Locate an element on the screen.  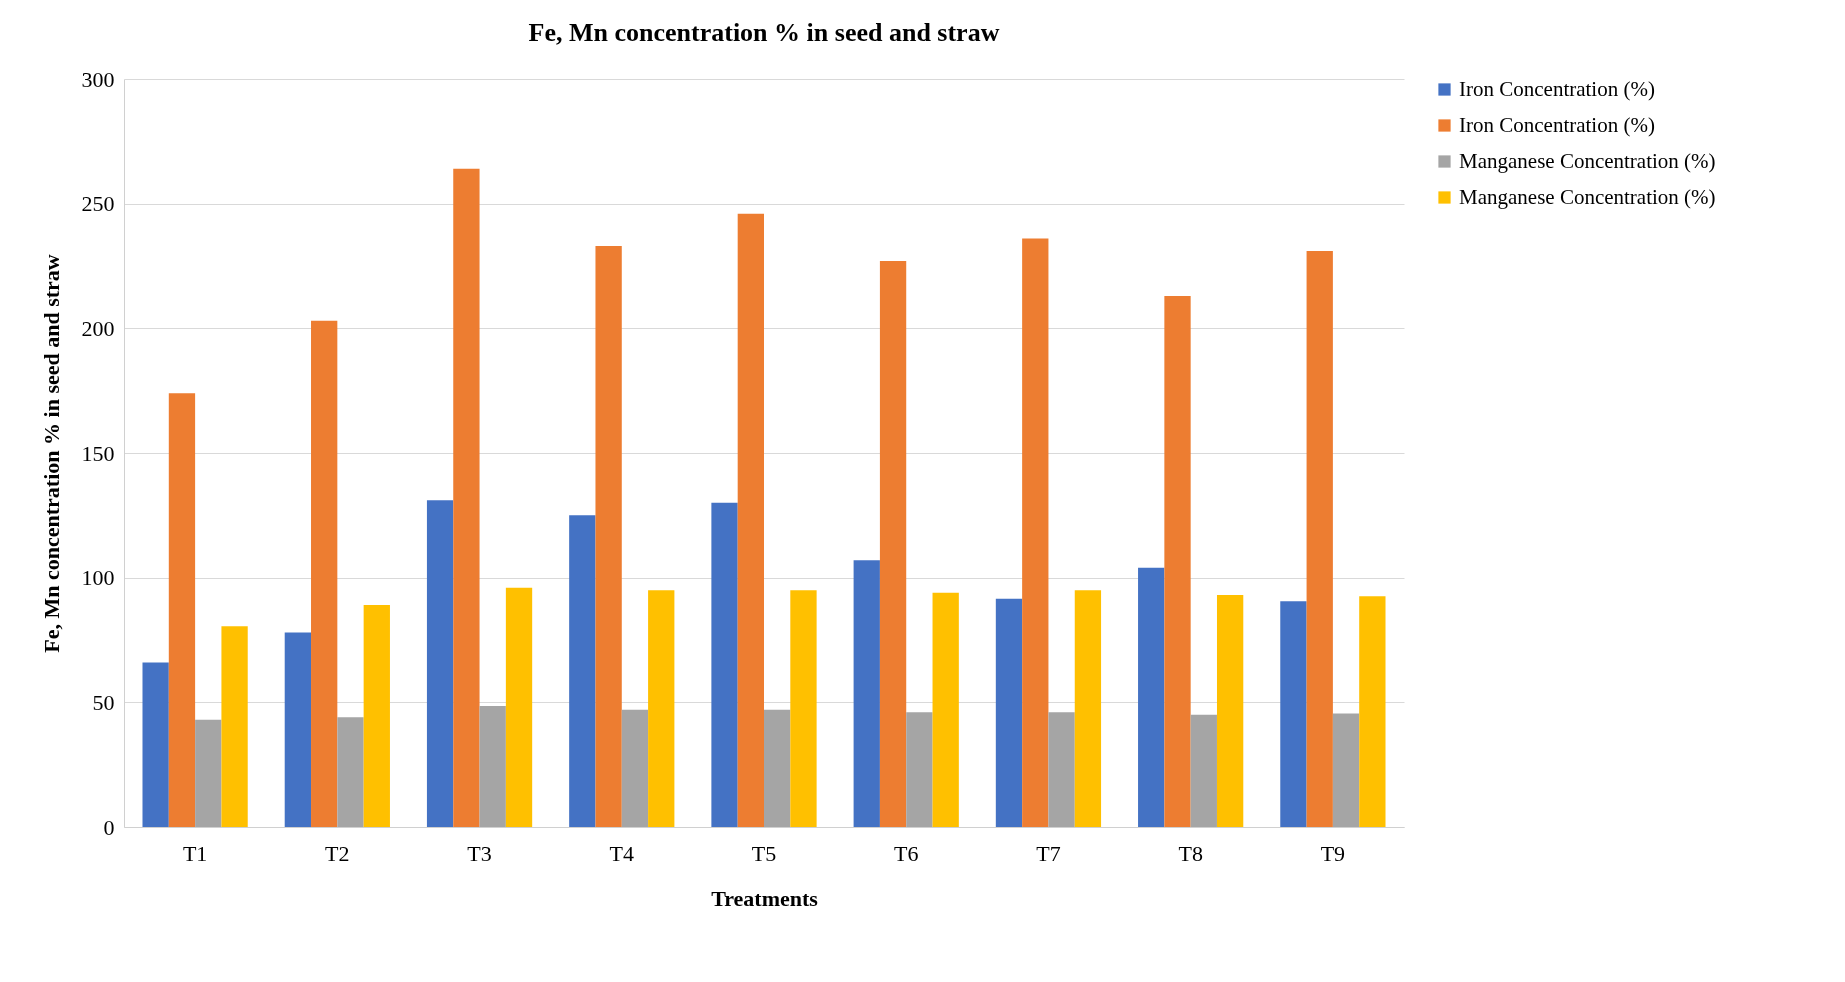
y-tick-label: 150 is located at coordinates (98, 453).